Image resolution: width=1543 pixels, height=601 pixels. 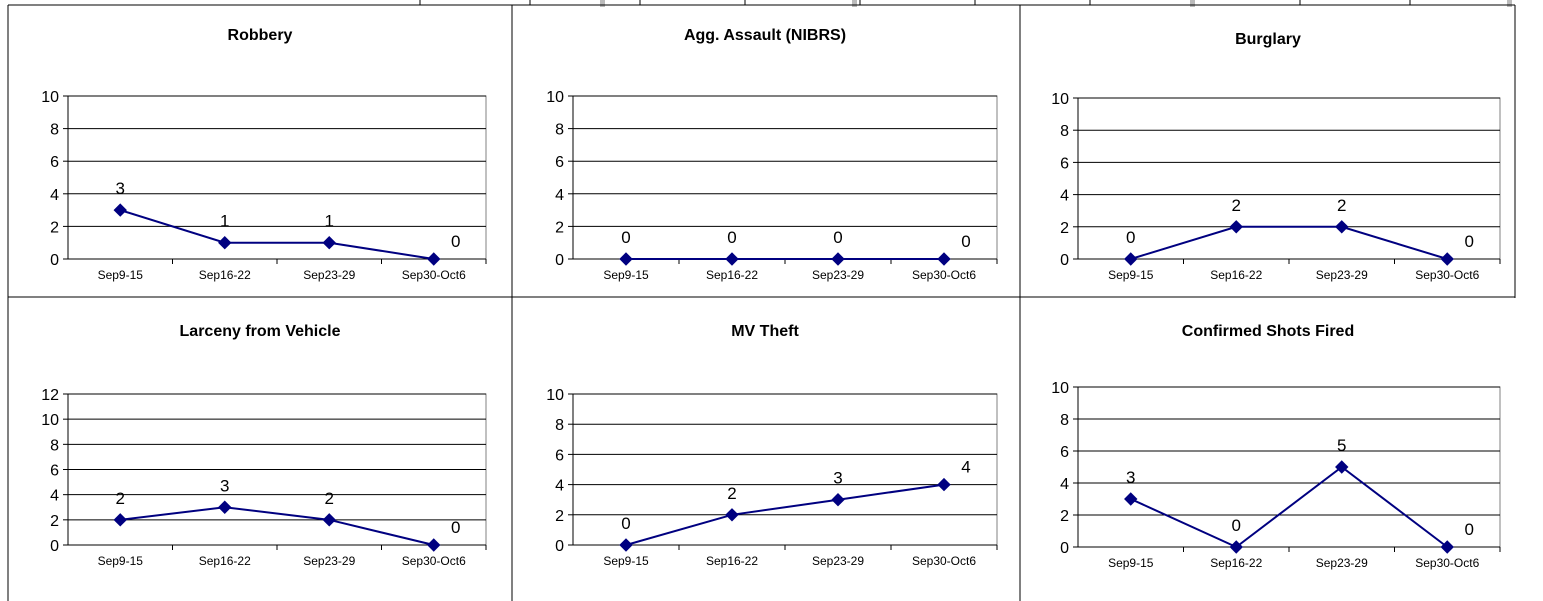 I want to click on chart-title-larceny-from-vehicle: Larceny from Vehicle, so click(x=260, y=331).